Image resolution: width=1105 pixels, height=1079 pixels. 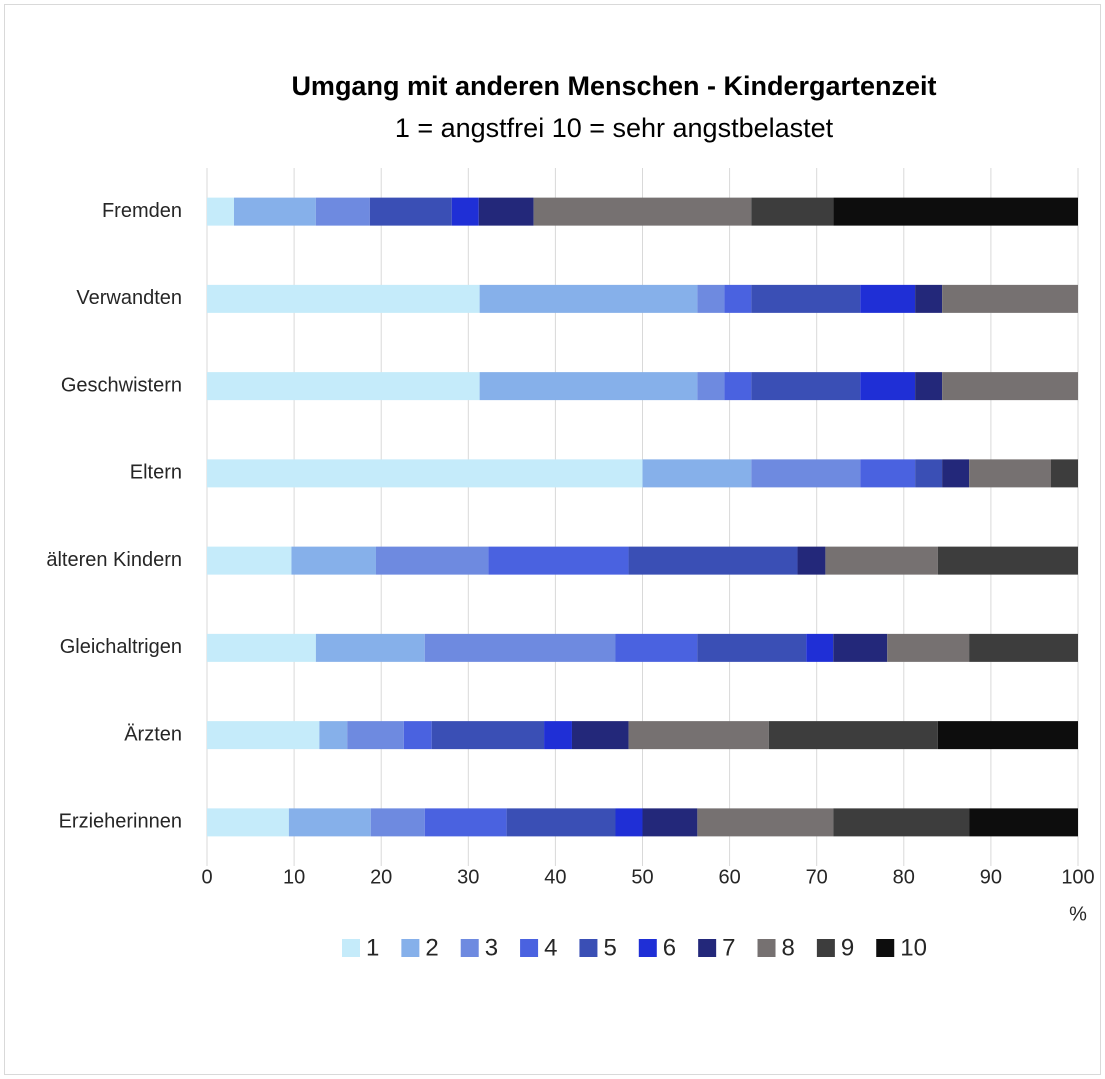 I want to click on x-tick-label: 80, so click(x=904, y=877).